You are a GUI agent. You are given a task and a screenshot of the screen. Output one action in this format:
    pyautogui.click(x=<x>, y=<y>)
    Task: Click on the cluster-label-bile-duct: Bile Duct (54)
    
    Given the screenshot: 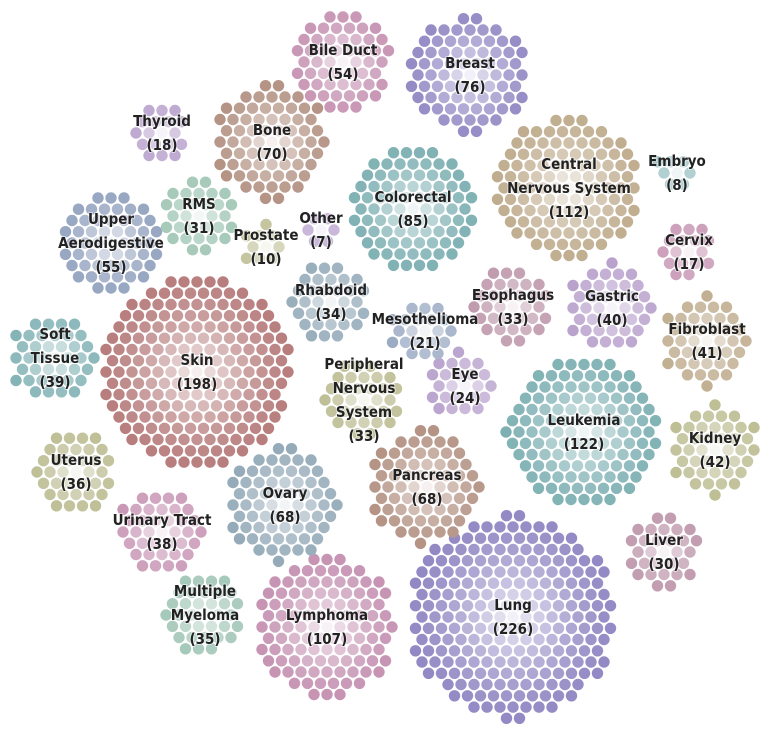 What is the action you would take?
    pyautogui.click(x=343, y=62)
    